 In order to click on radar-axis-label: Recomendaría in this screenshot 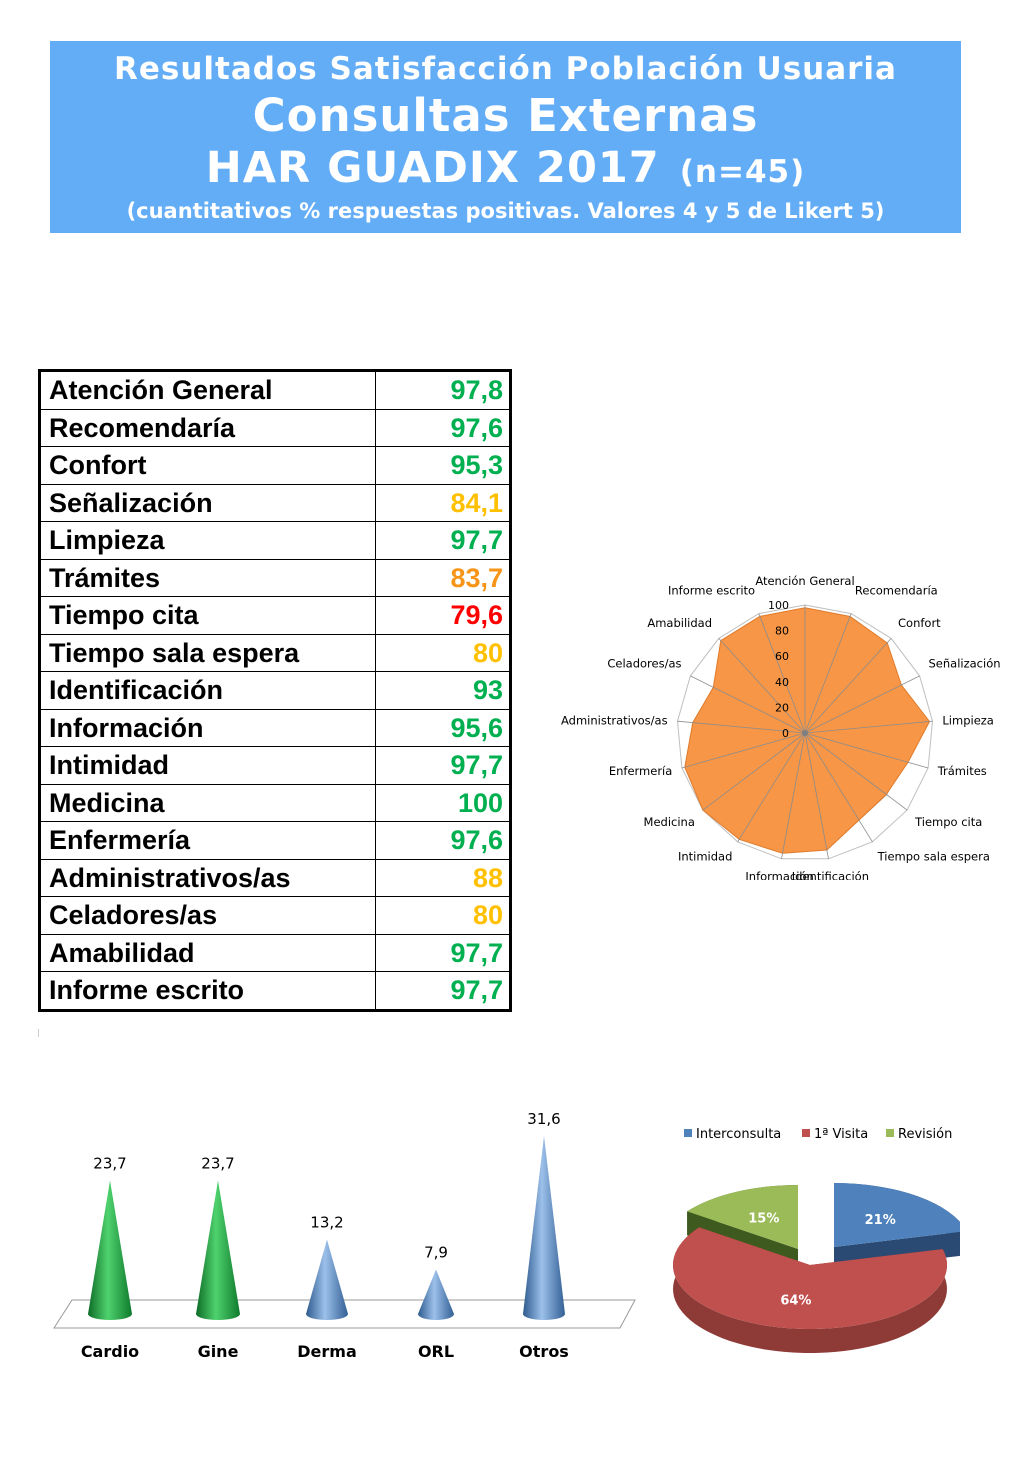, I will do `click(896, 590)`.